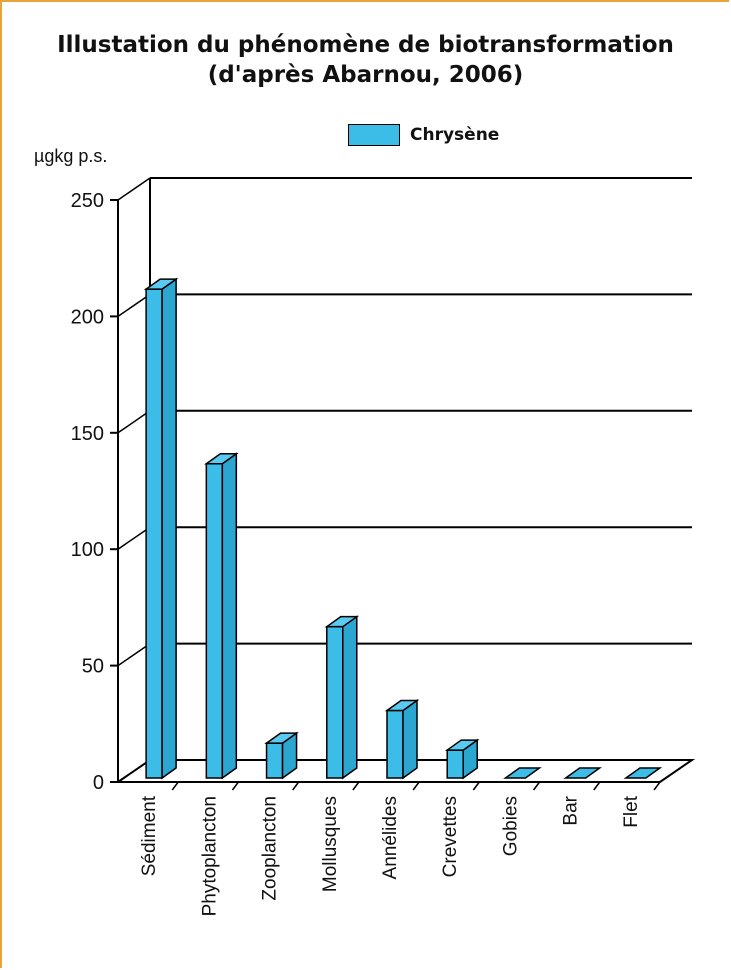  I want to click on x-tick-label: Gobies, so click(510, 826).